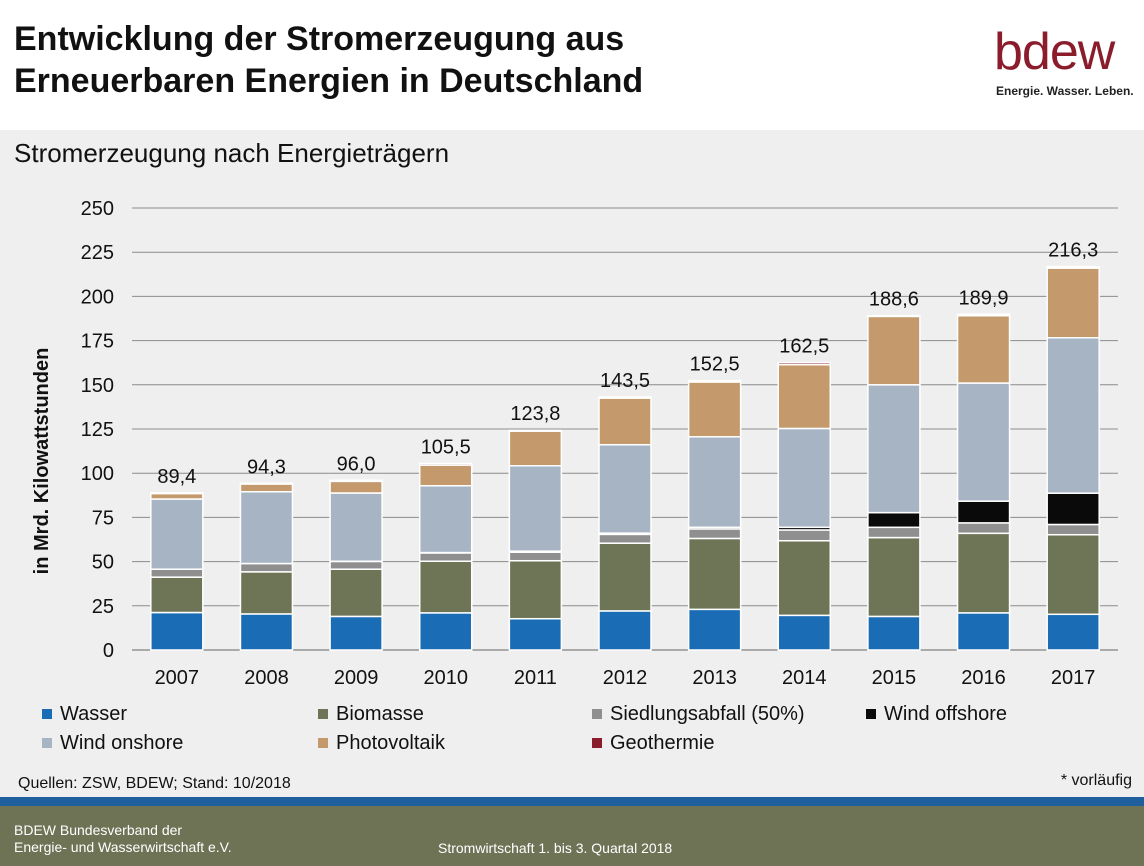  What do you see at coordinates (380, 714) in the screenshot?
I see `legend-label: Biomasse` at bounding box center [380, 714].